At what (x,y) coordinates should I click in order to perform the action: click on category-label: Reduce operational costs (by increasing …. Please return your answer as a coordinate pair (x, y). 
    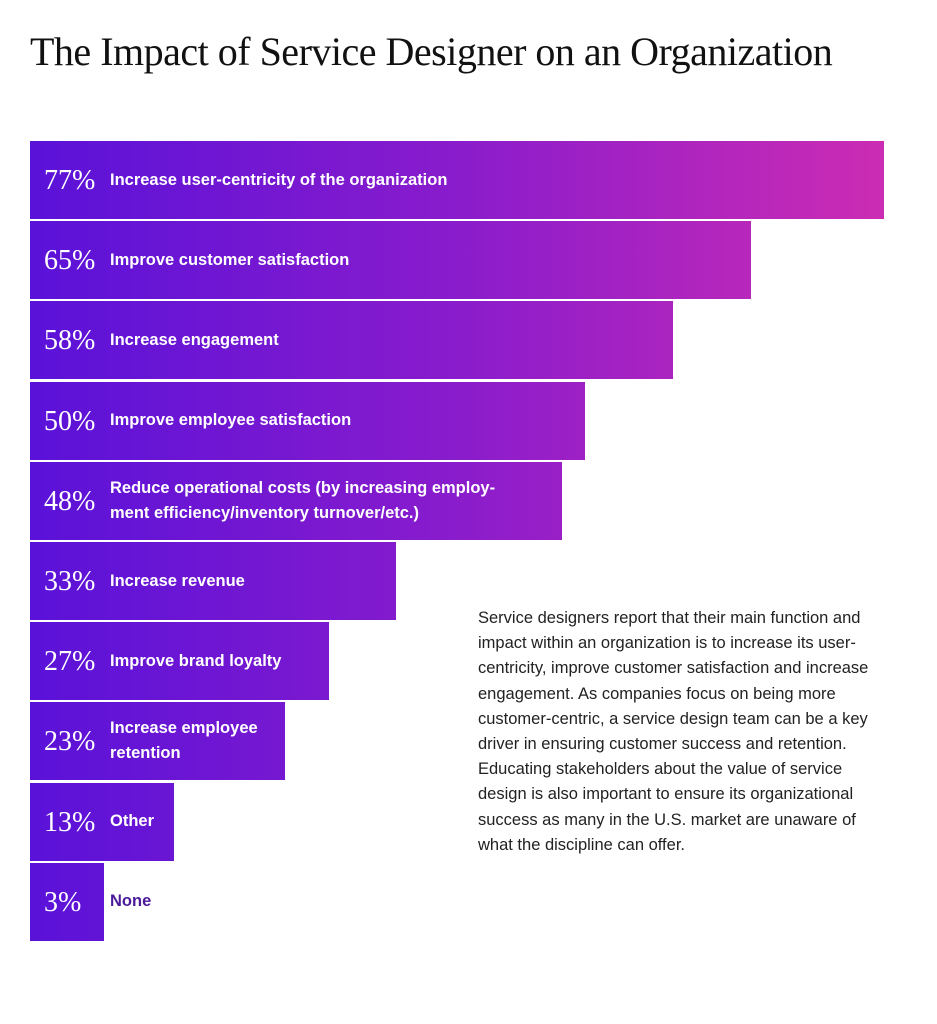
    Looking at the image, I should click on (303, 500).